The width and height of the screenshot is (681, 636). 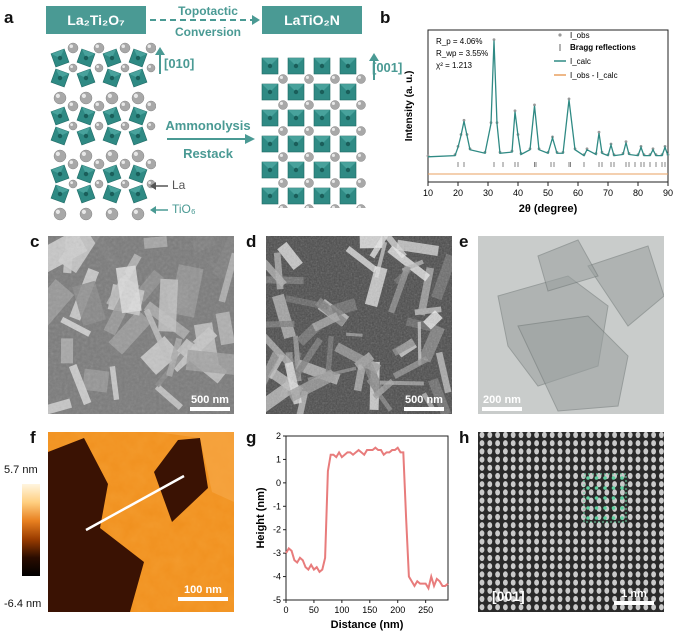 What do you see at coordinates (211, 139) in the screenshot?
I see `ammonolysis-arrow` at bounding box center [211, 139].